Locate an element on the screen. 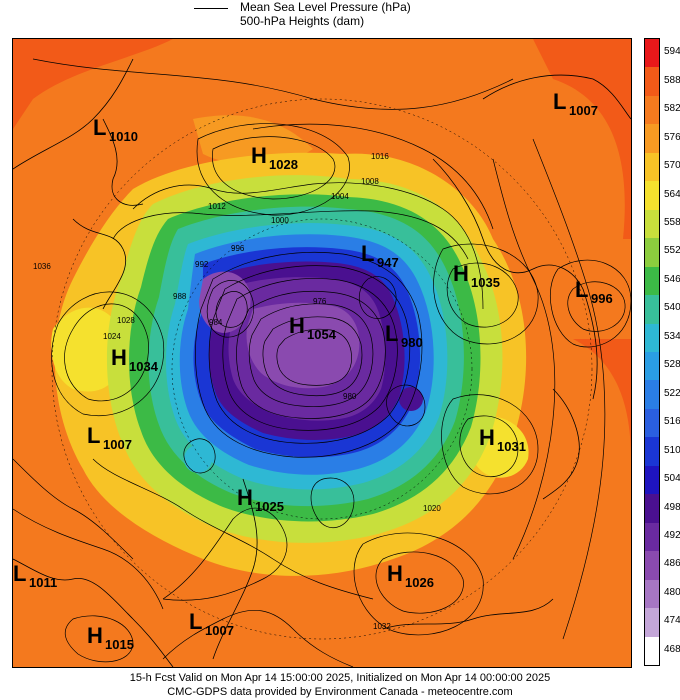  height-band-588-nw is located at coordinates (93, 84).